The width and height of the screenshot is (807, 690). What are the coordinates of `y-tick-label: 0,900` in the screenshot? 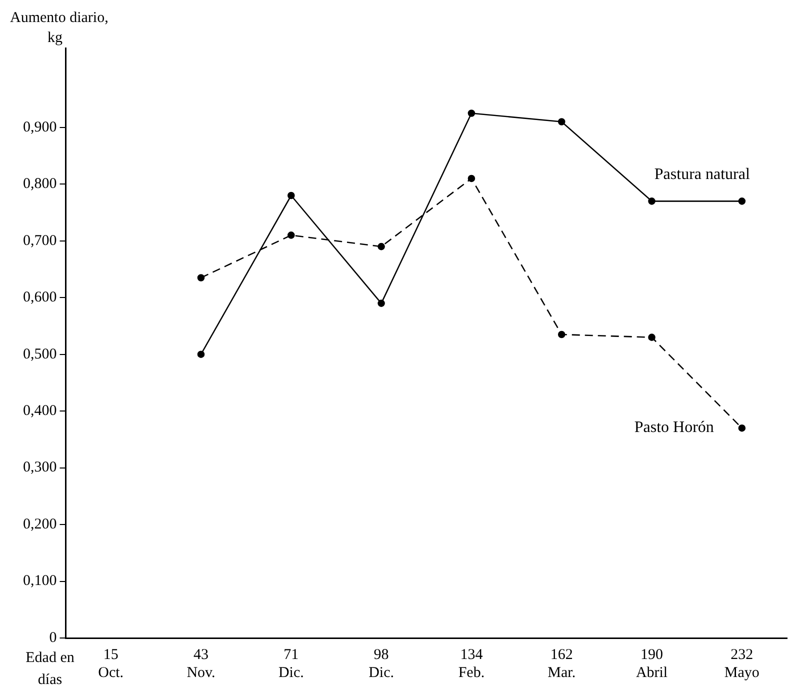 It's located at (40, 127).